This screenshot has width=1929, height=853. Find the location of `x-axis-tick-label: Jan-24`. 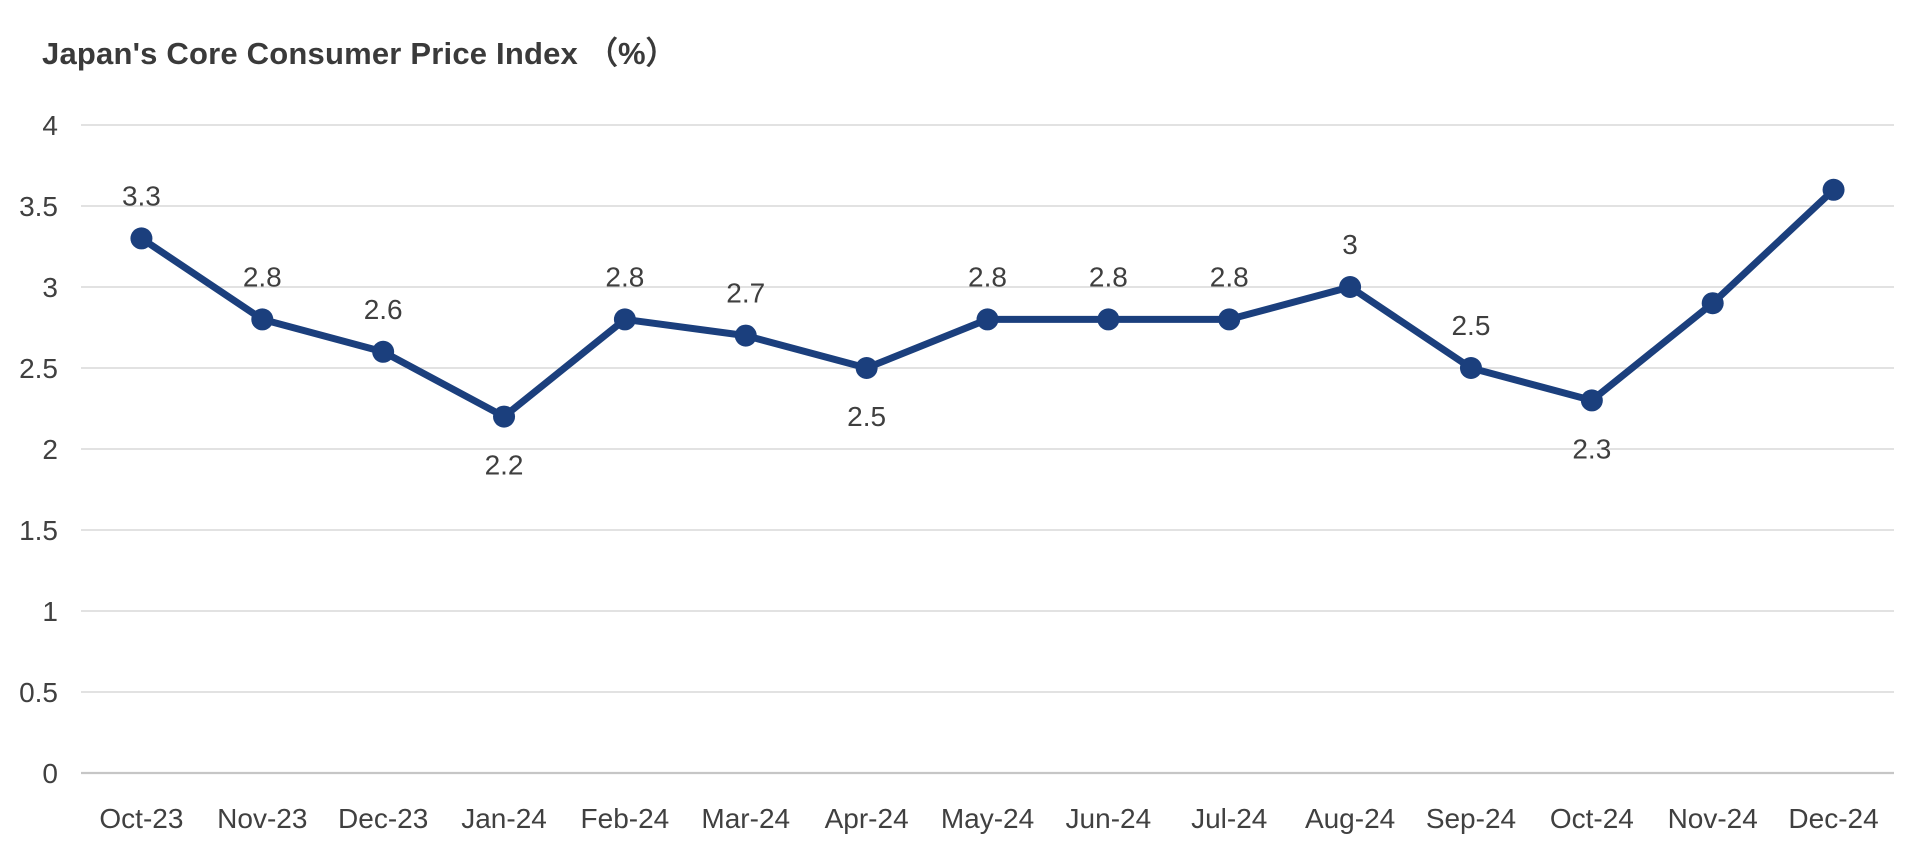

x-axis-tick-label: Jan-24 is located at coordinates (504, 818).